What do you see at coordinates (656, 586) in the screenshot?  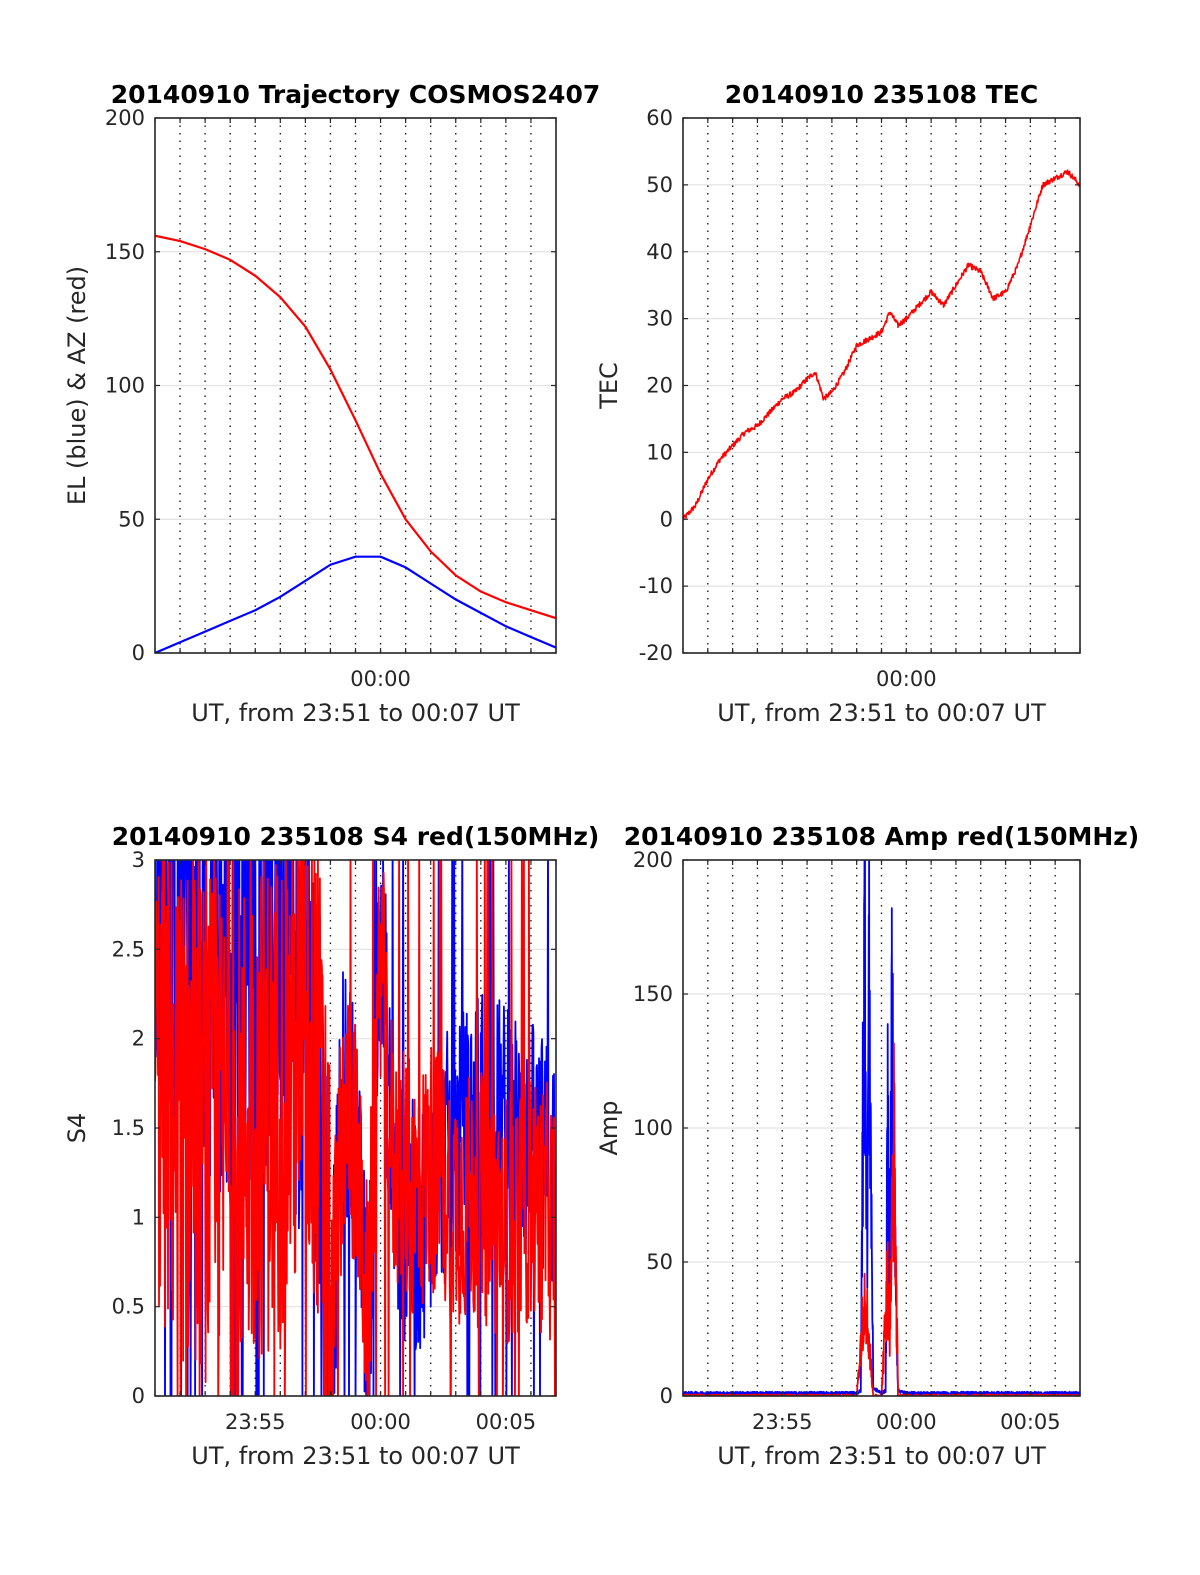 I see `y-tick-label: -10` at bounding box center [656, 586].